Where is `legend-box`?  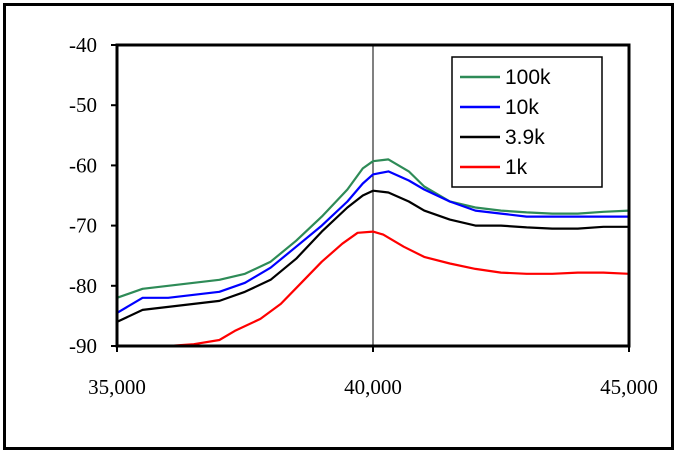 legend-box is located at coordinates (527, 122).